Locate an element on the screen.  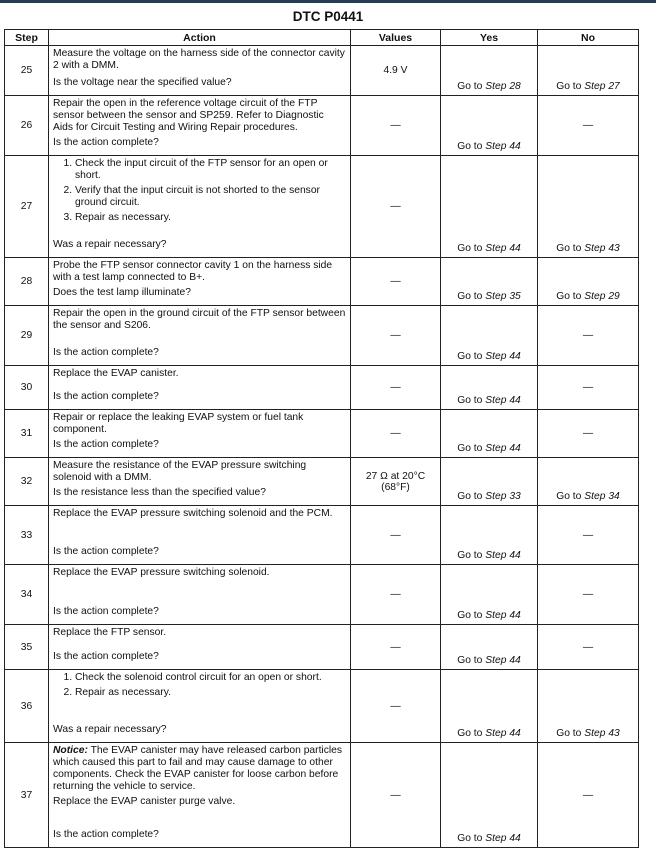
step-number: 28 is located at coordinates (26, 281).